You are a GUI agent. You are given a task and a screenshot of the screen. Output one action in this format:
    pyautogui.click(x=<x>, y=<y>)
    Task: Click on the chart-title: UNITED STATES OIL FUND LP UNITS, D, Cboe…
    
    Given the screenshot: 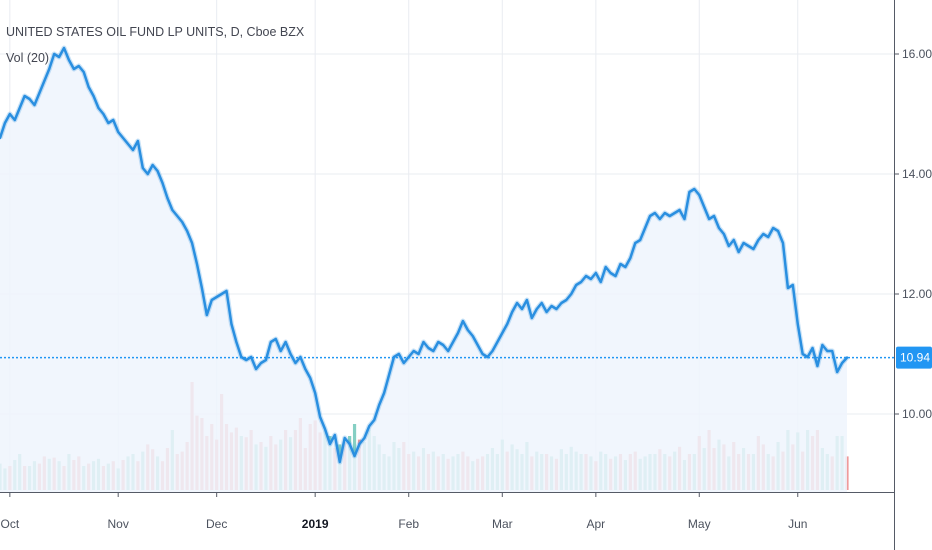 What is the action you would take?
    pyautogui.click(x=155, y=32)
    